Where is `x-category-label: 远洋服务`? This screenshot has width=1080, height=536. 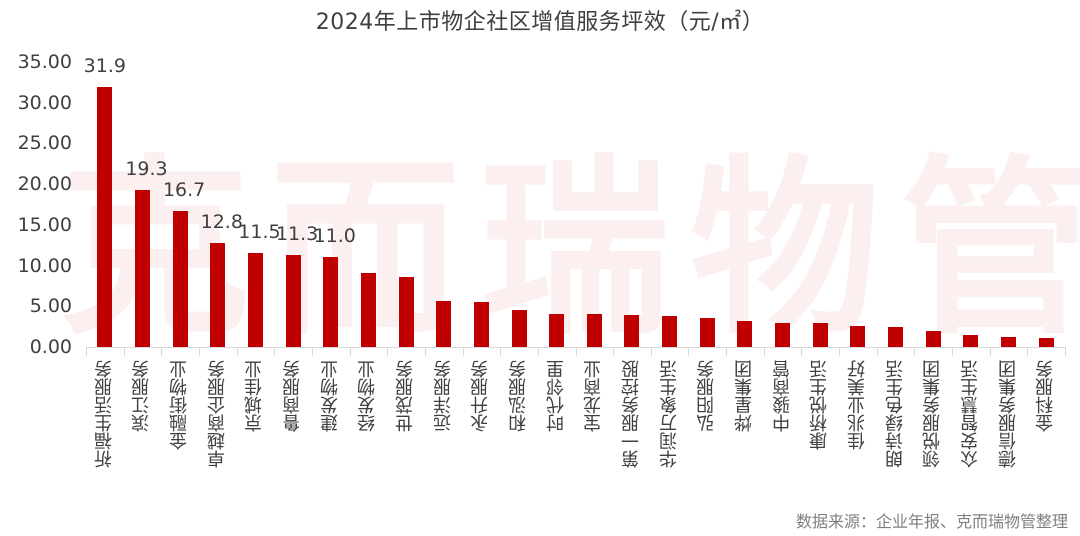
x-category-label: 远洋服务 is located at coordinates (443, 396).